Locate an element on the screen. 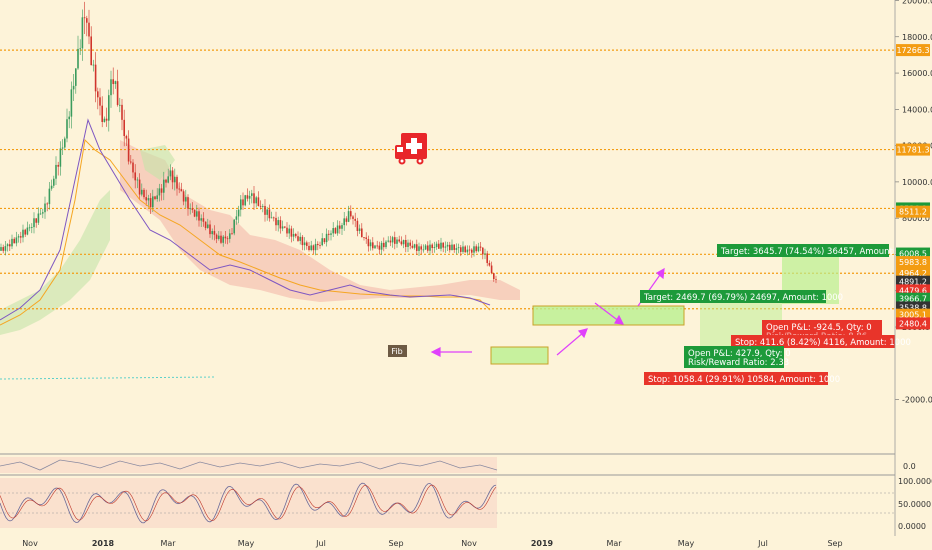 The width and height of the screenshot is (932, 550). time-tick-label: Nov is located at coordinates (469, 543).